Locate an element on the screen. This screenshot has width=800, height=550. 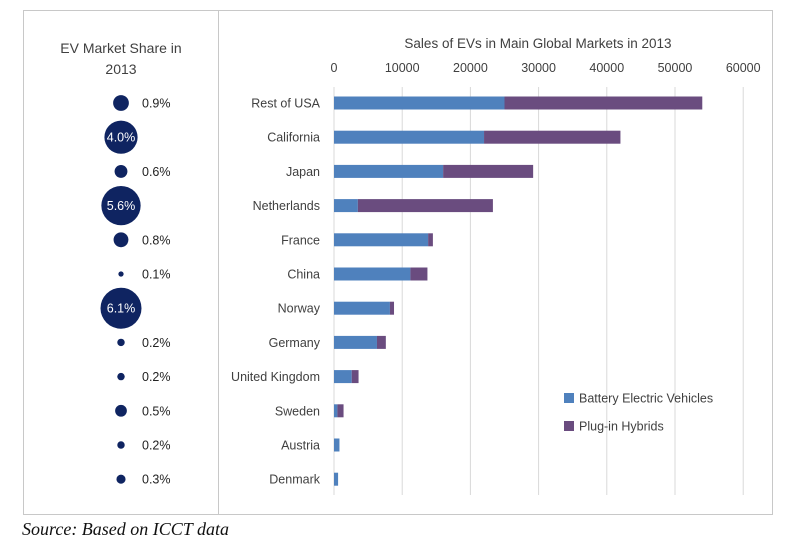
category-label: France is located at coordinates (300, 240).